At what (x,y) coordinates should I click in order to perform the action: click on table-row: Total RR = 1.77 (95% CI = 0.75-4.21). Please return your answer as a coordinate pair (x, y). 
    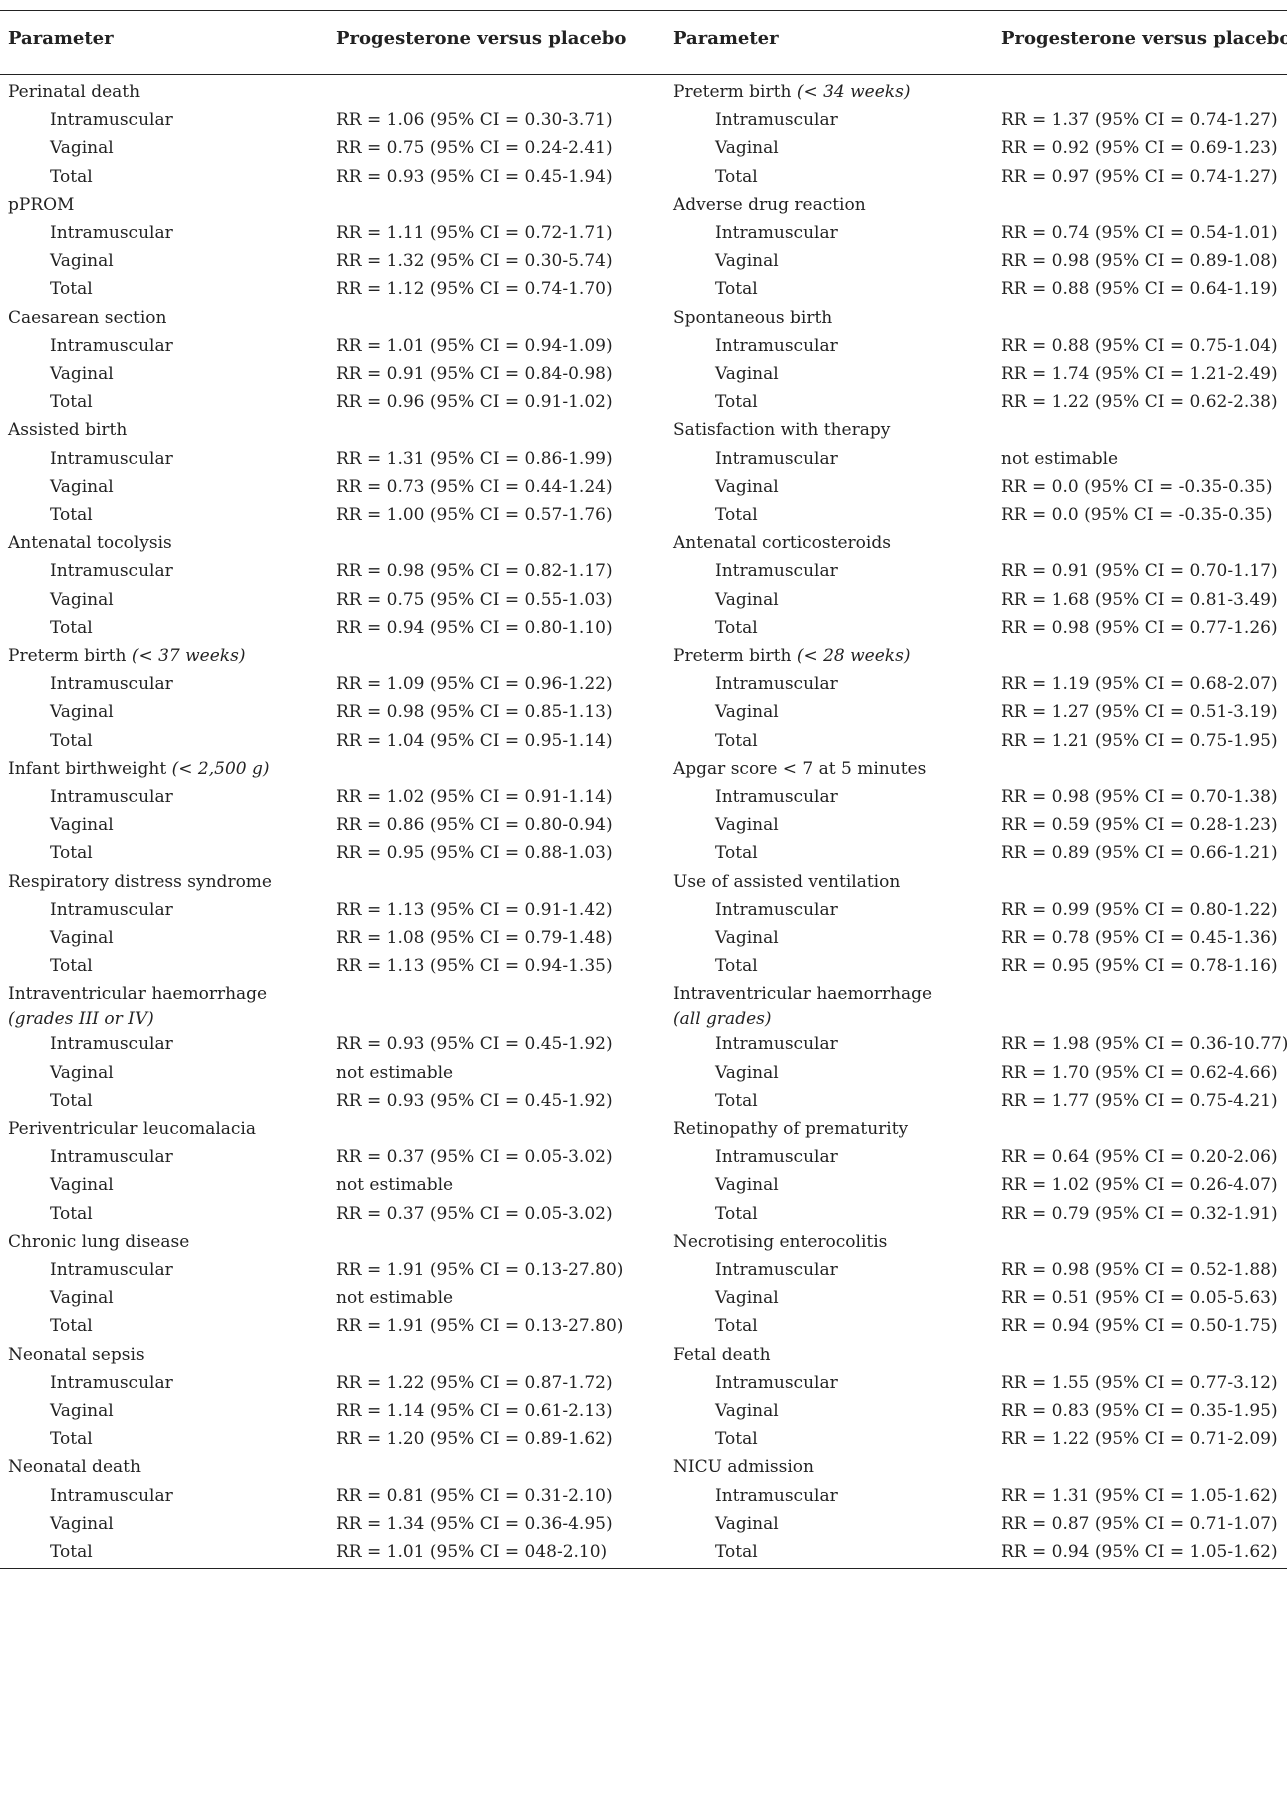
    Looking at the image, I should click on (643, 1101).